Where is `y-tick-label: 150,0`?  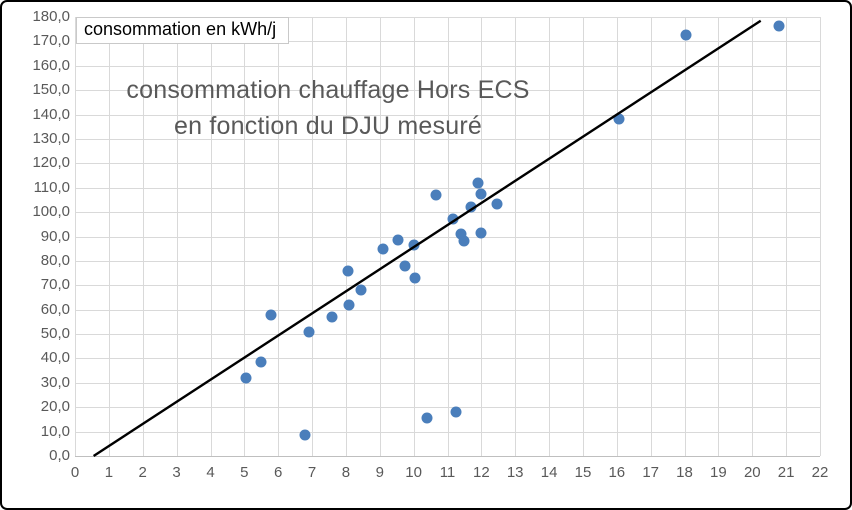
y-tick-label: 150,0 is located at coordinates (51, 90).